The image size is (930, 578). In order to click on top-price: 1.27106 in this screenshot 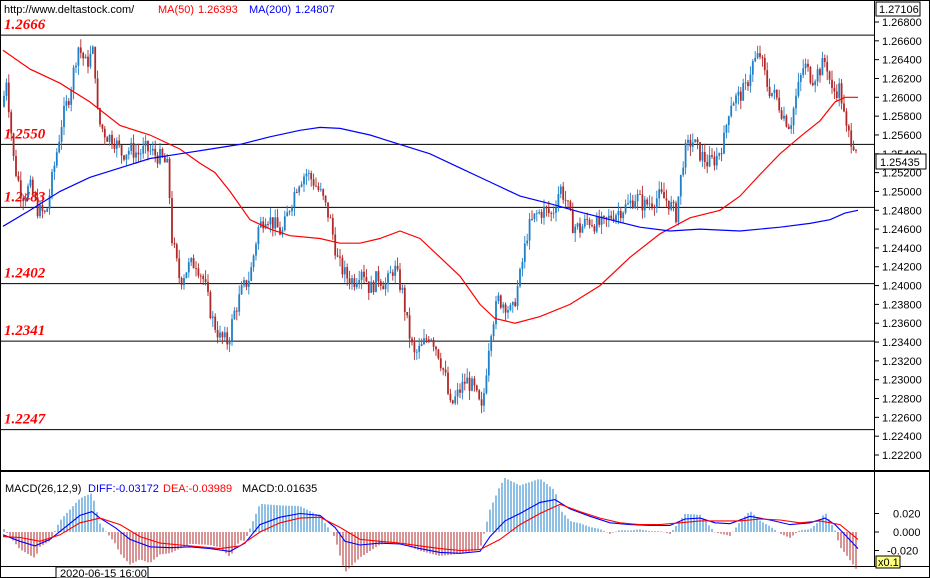, I will do `click(899, 10)`.